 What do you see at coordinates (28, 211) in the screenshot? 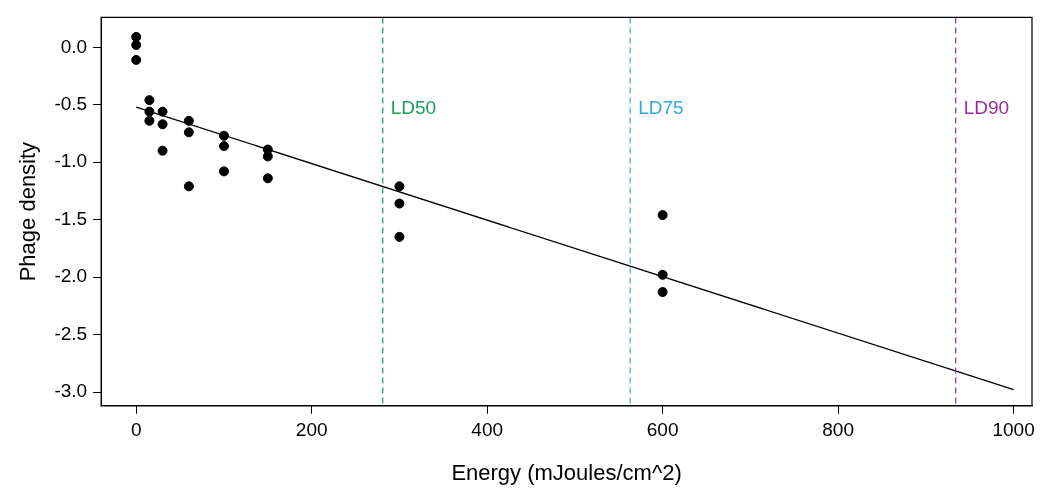
I see `y-axis-title: Phage density` at bounding box center [28, 211].